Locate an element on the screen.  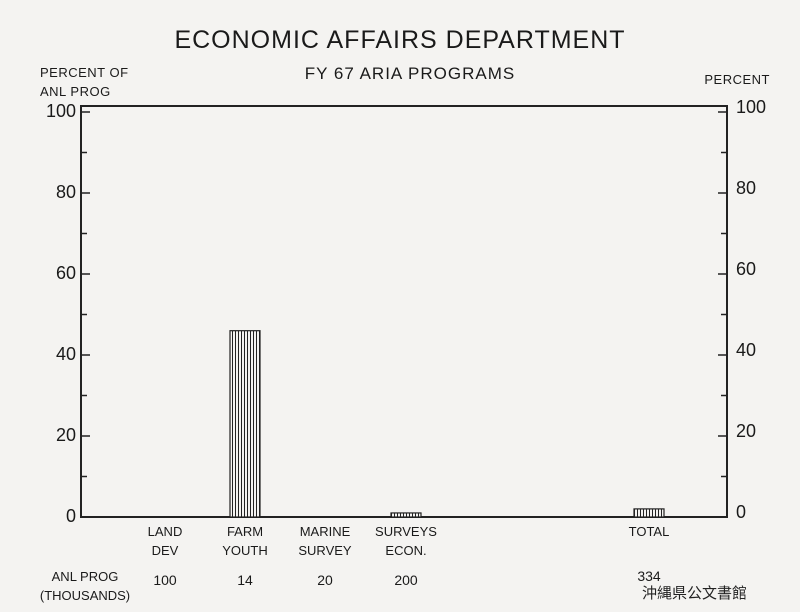
left-axis-title-line: ANL PROG is located at coordinates (75, 91).